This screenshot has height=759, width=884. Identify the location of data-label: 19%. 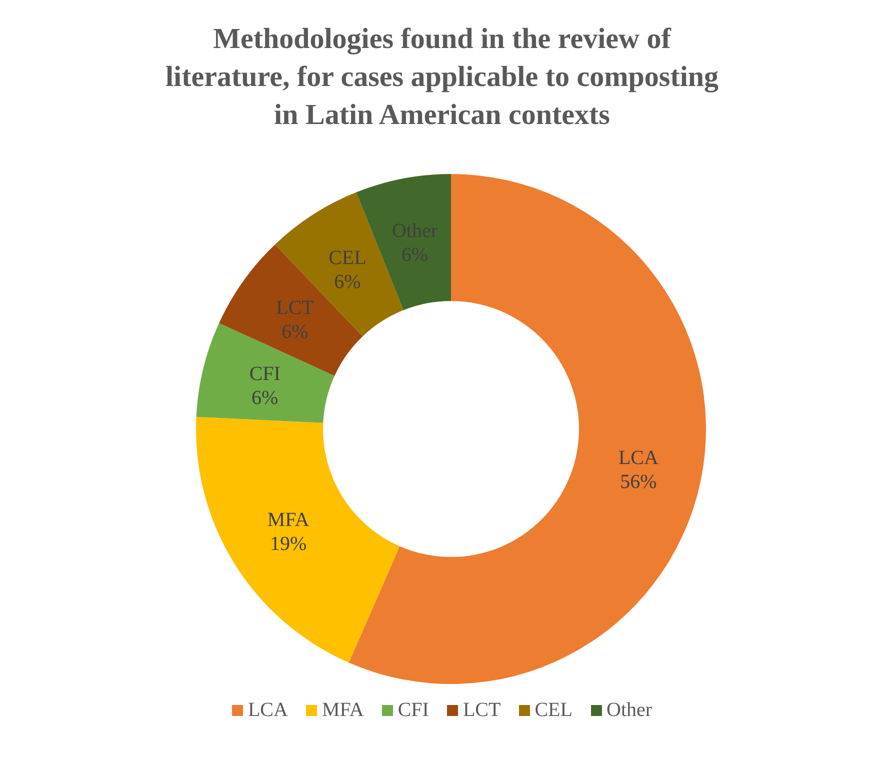
(288, 543).